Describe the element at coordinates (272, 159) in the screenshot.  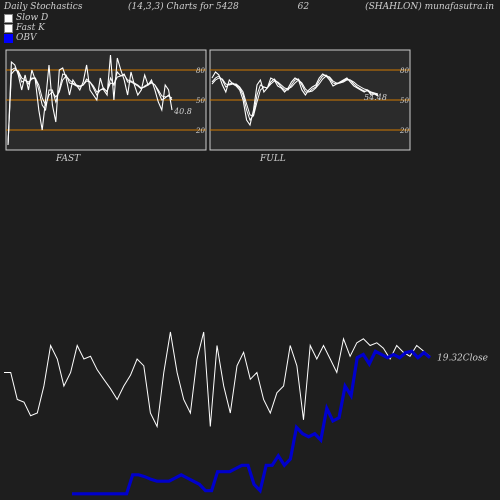
I see `panel-title-full: FULL` at that location.